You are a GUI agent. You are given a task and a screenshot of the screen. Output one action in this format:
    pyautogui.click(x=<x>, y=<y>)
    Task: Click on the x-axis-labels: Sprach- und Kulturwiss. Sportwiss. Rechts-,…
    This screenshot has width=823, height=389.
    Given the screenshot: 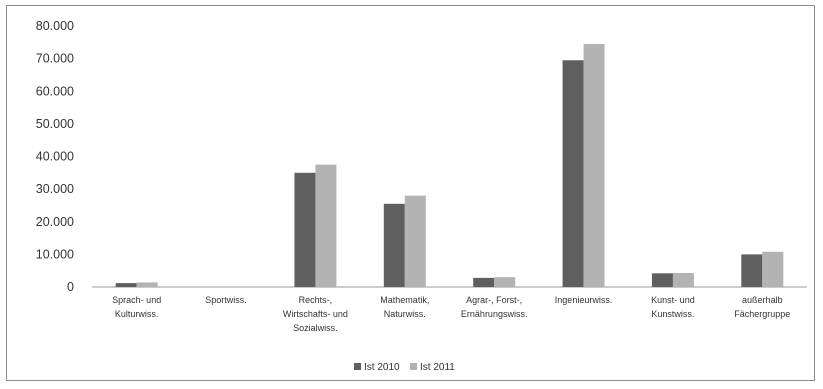 What is the action you would take?
    pyautogui.click(x=451, y=314)
    